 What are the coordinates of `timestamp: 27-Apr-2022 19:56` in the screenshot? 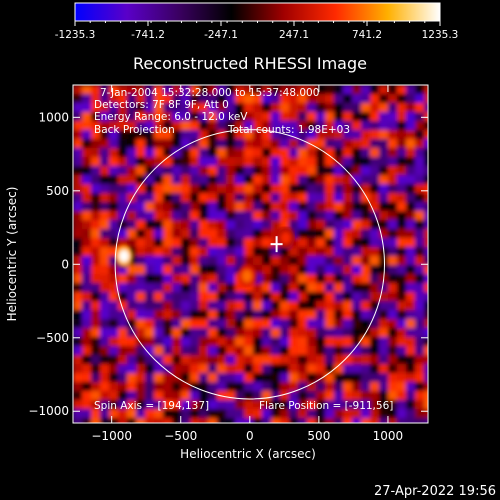 It's located at (435, 491).